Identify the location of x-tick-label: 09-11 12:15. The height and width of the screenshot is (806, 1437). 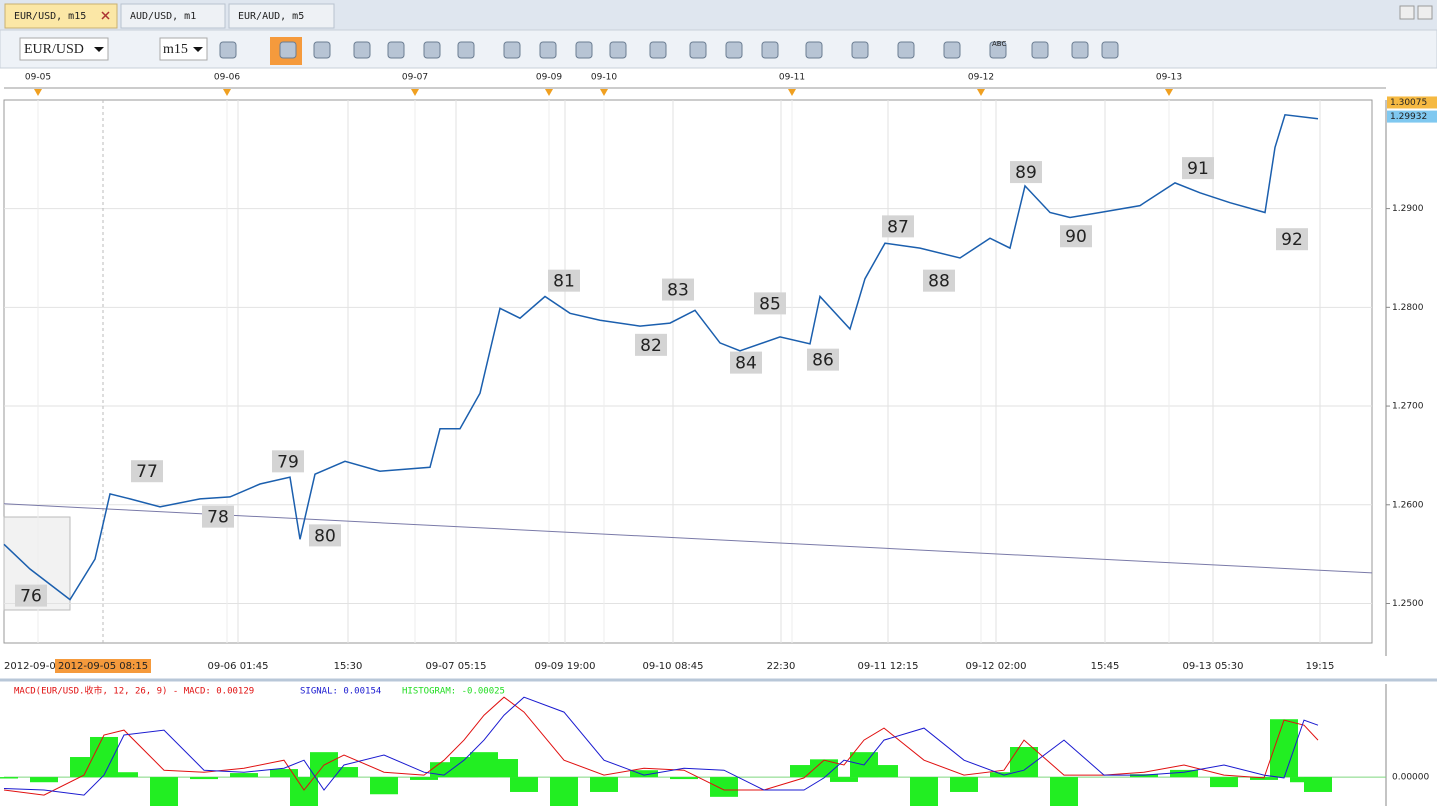
(887, 666).